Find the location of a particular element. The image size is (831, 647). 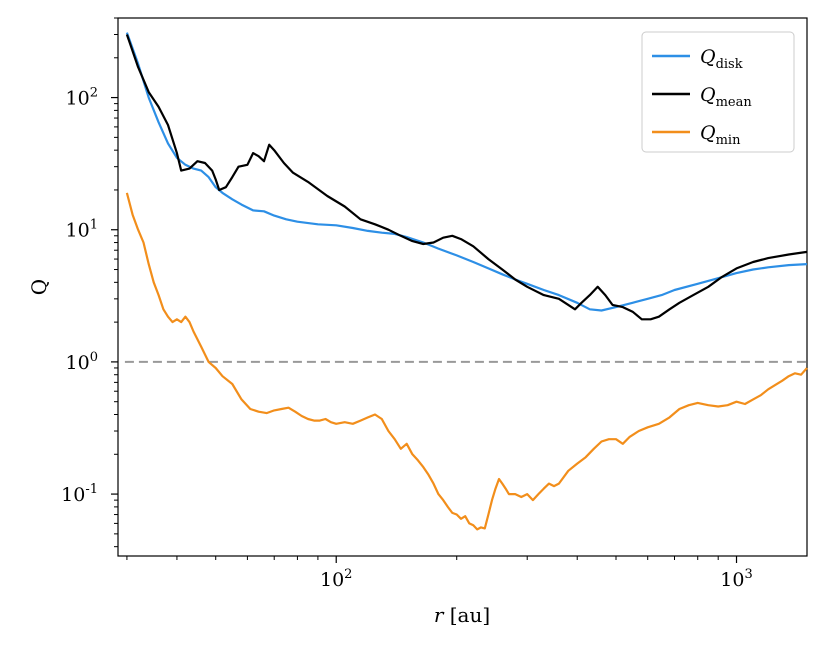

y-tick-label: 10² is located at coordinates (82, 98).